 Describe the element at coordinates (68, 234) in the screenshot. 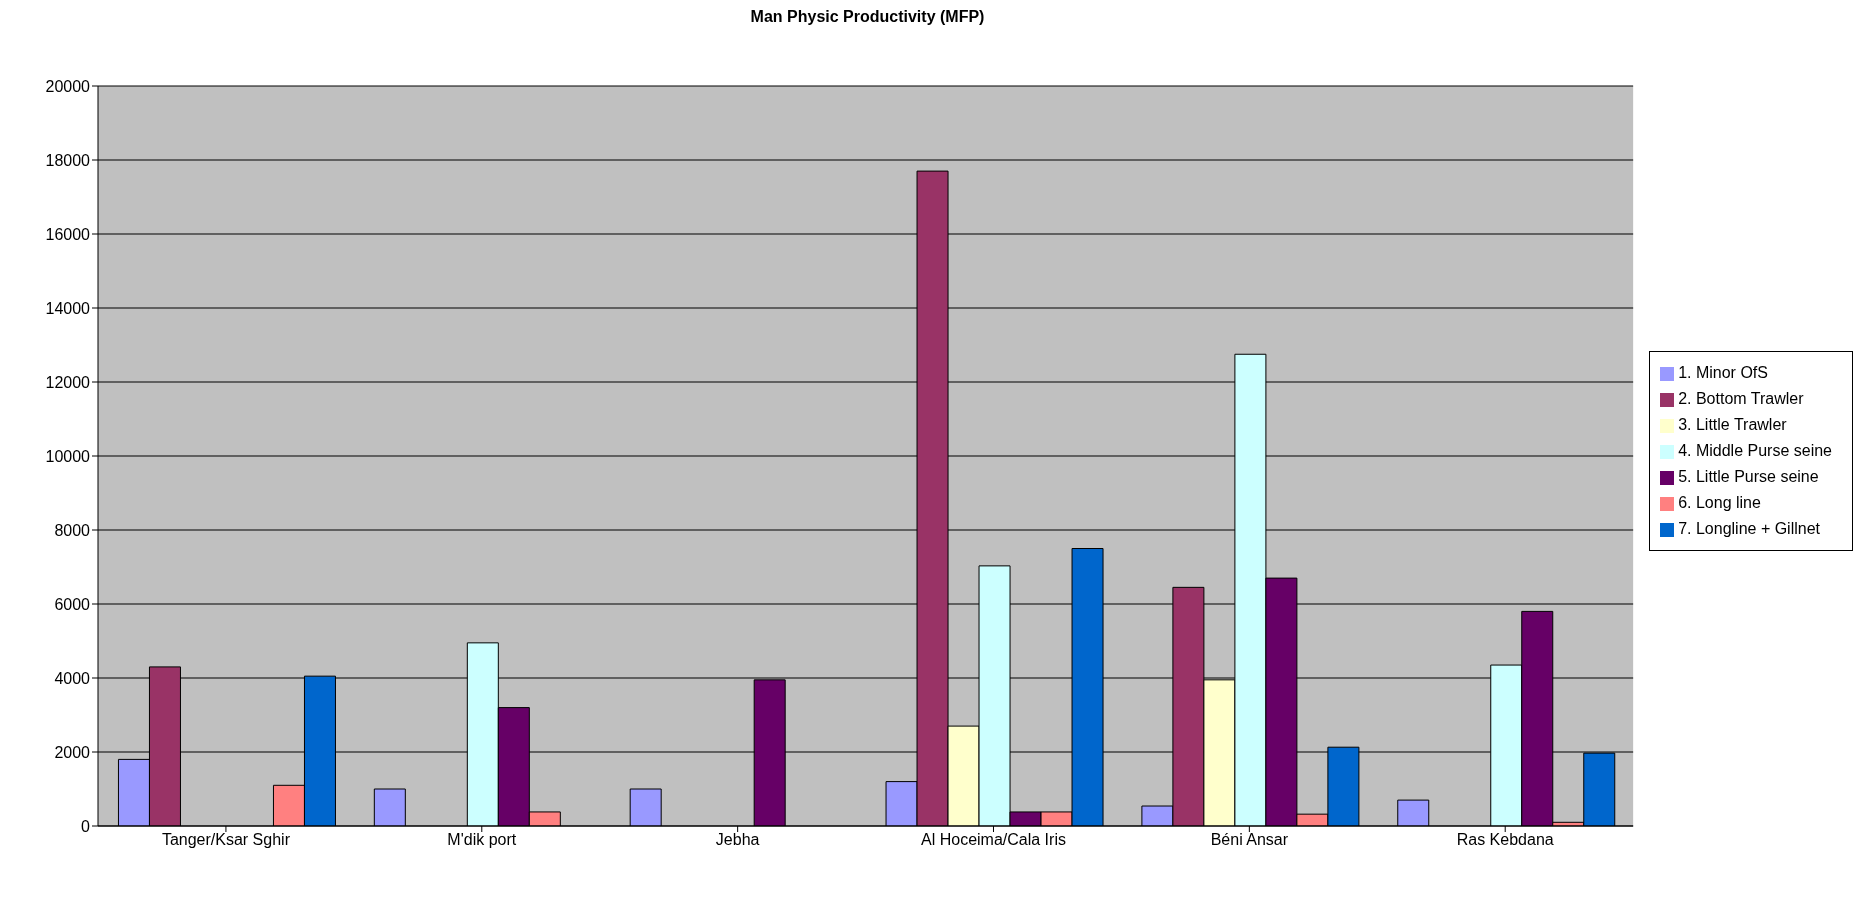

I see `y-tick-label: 16000` at that location.